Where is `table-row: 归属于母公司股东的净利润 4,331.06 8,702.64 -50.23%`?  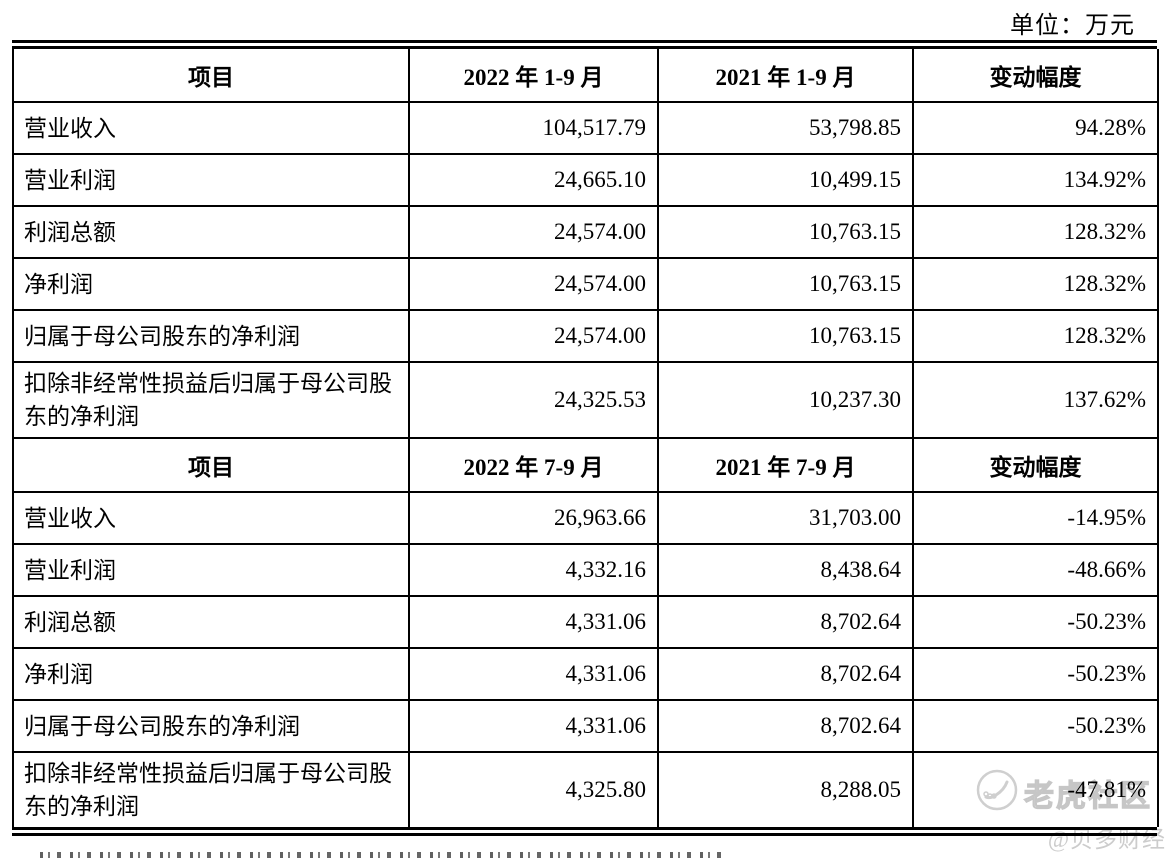
table-row: 归属于母公司股东的净利润 4,331.06 8,702.64 -50.23% is located at coordinates (585, 726).